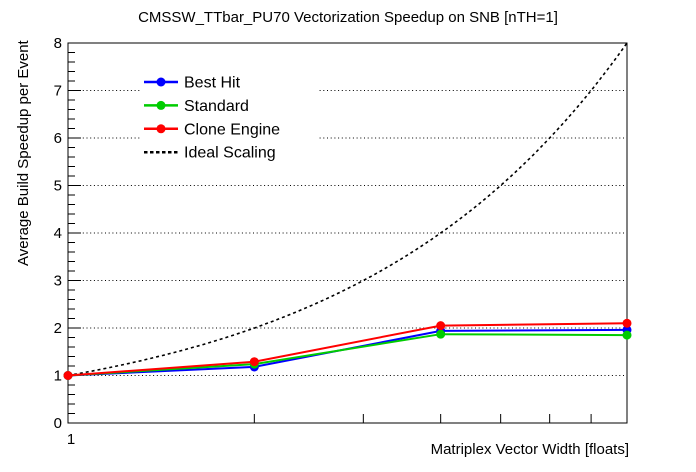  I want to click on y-tick-label-6: 6, so click(58, 138).